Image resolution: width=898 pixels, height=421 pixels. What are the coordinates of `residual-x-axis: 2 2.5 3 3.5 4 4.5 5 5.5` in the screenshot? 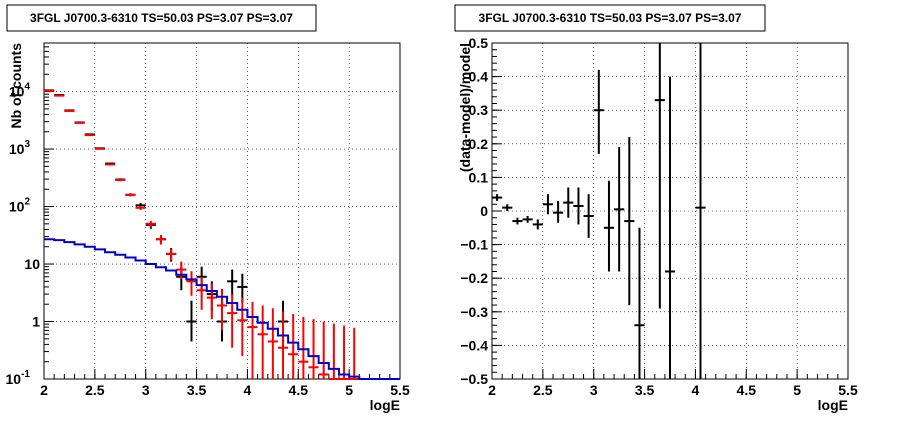 It's located at (673, 383).